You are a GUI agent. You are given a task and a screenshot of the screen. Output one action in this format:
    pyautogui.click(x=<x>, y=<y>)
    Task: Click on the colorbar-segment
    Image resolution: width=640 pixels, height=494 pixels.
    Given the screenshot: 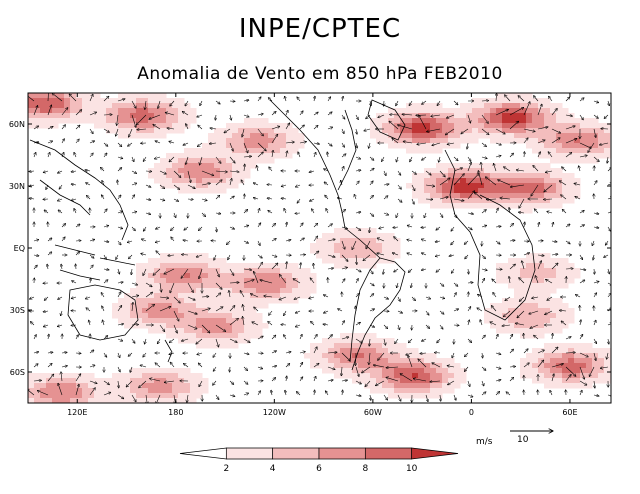 What is the action you would take?
    pyautogui.click(x=435, y=453)
    